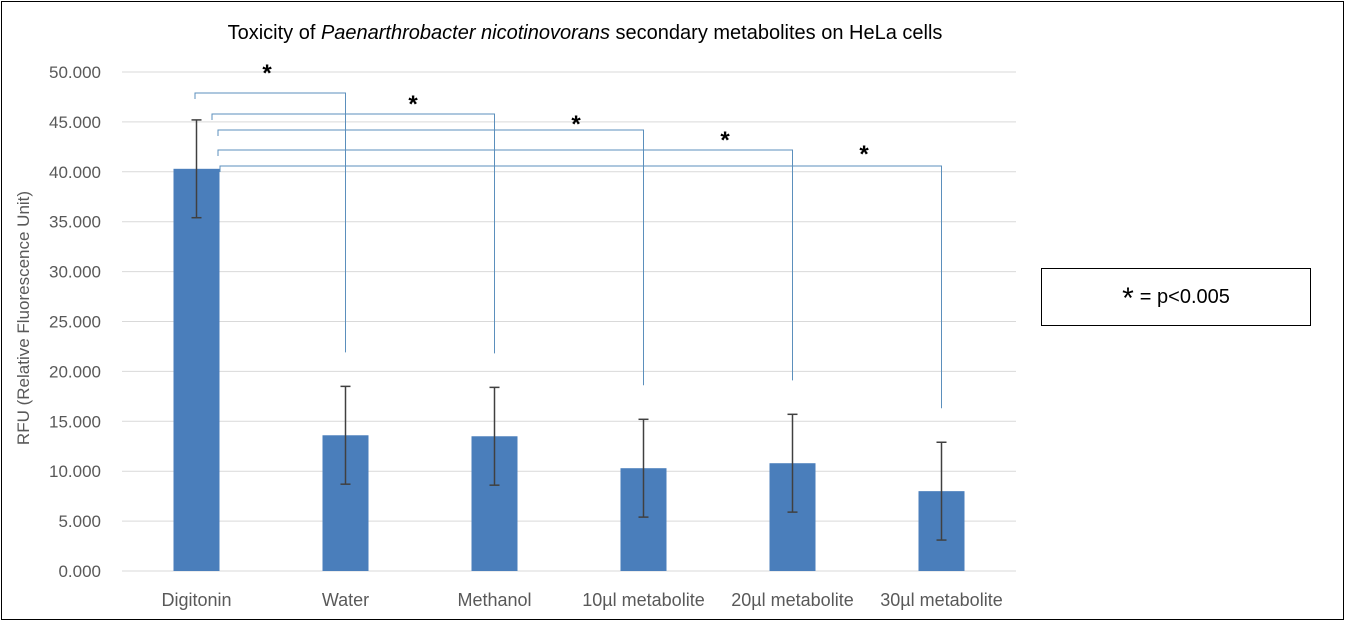 The image size is (1347, 623). I want to click on y-tick-label: 25.000, so click(75, 322).